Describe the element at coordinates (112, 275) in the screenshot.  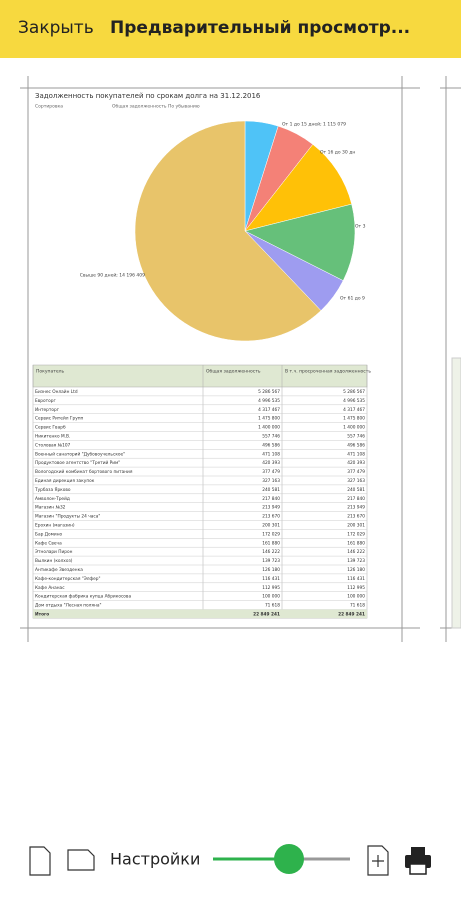
I see `slice-label: Свыше 90 дней; 14 196 409` at that location.